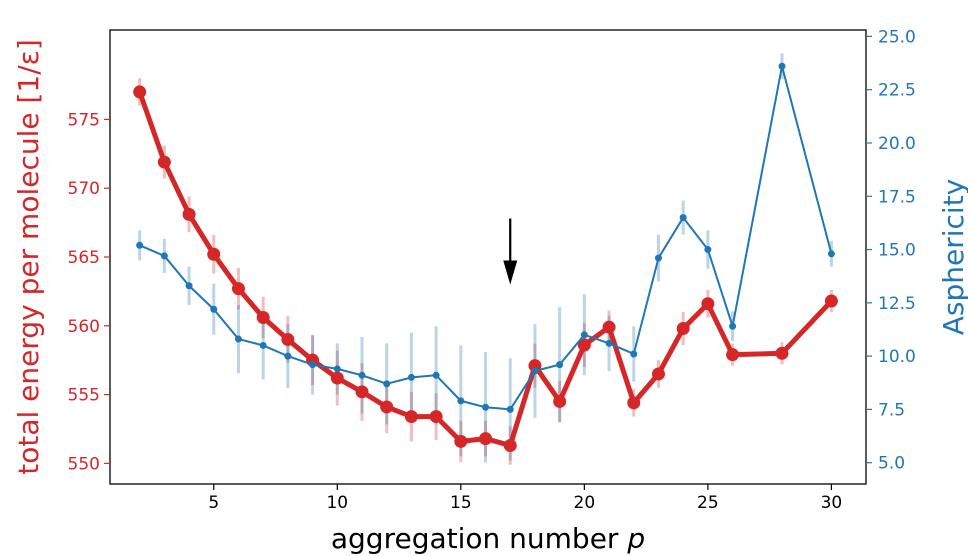 This screenshot has width=968, height=556. Describe the element at coordinates (708, 503) in the screenshot. I see `x-tick-label: 25` at that location.